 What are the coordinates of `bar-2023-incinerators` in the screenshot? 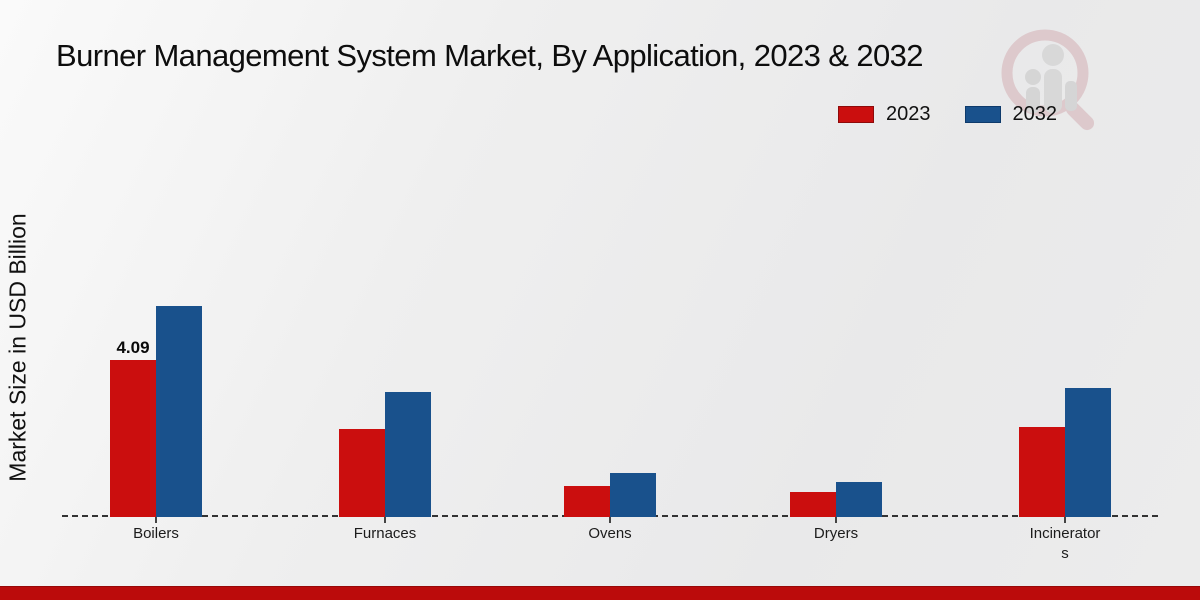 It's located at (1042, 472).